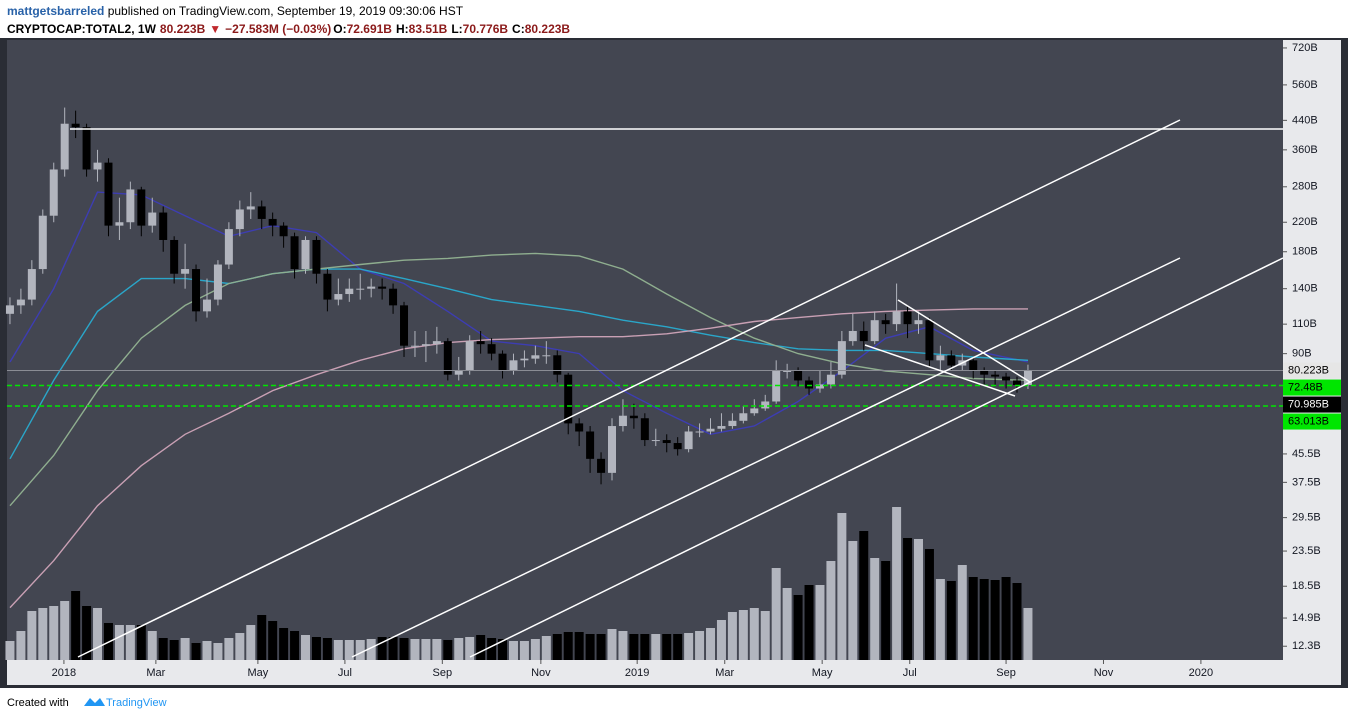 The image size is (1348, 721). Describe the element at coordinates (1306, 618) in the screenshot. I see `y-tick-label: 14.9B` at that location.